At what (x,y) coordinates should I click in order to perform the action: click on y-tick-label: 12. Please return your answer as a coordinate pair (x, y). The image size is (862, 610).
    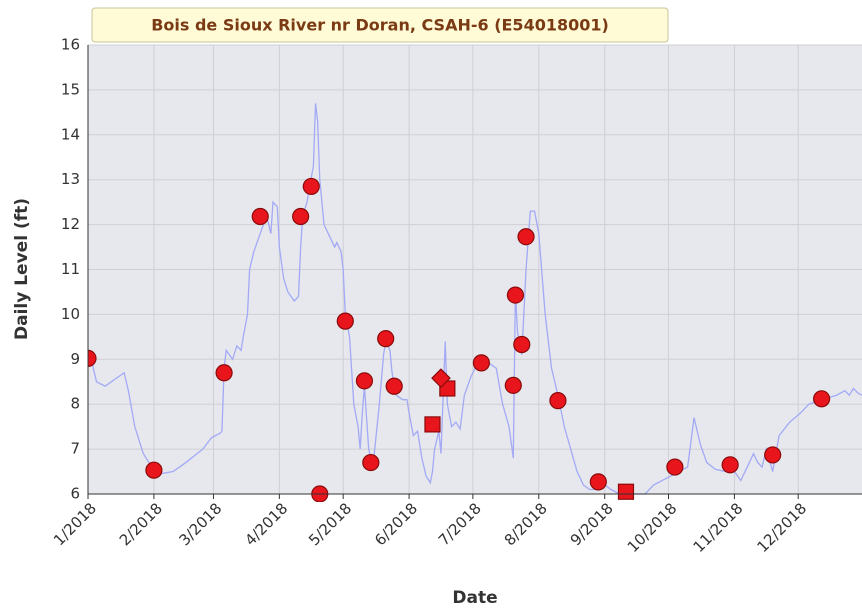
    Looking at the image, I should click on (70, 224).